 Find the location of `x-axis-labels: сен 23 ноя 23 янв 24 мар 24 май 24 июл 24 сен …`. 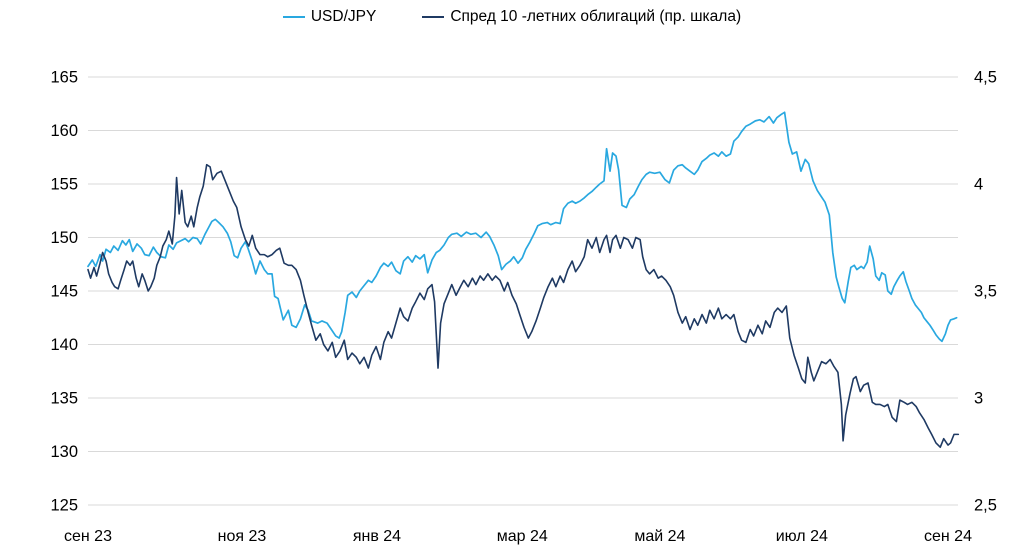

x-axis-labels: сен 23 ноя 23 янв 24 мар 24 май 24 июл 24 сен … is located at coordinates (518, 536).